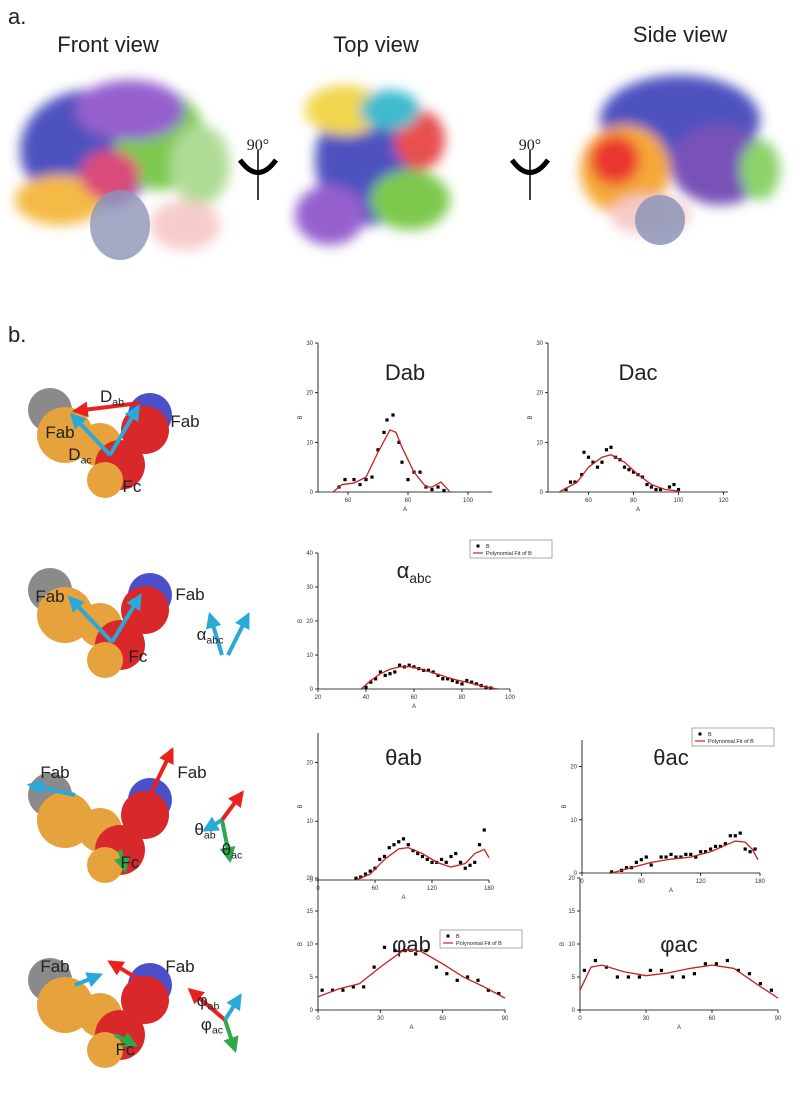  What do you see at coordinates (679, 1028) in the screenshot?
I see `x-axis-label: A` at bounding box center [679, 1028].